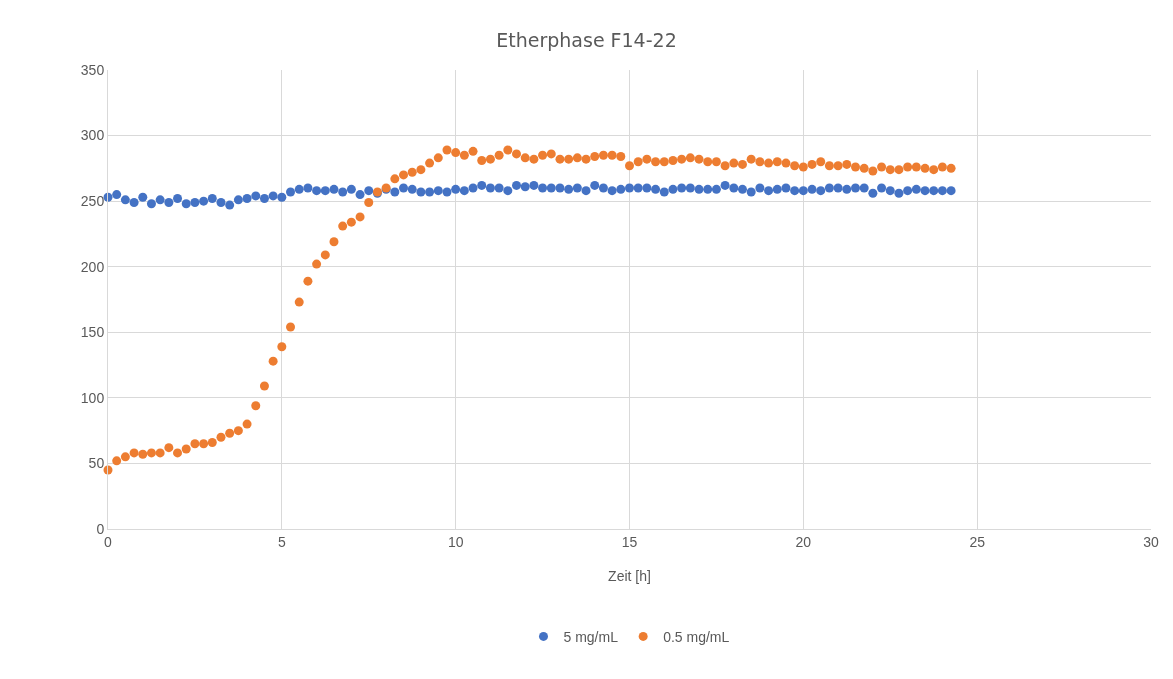 The image size is (1173, 679). I want to click on x-tick-label: 25, so click(977, 541).